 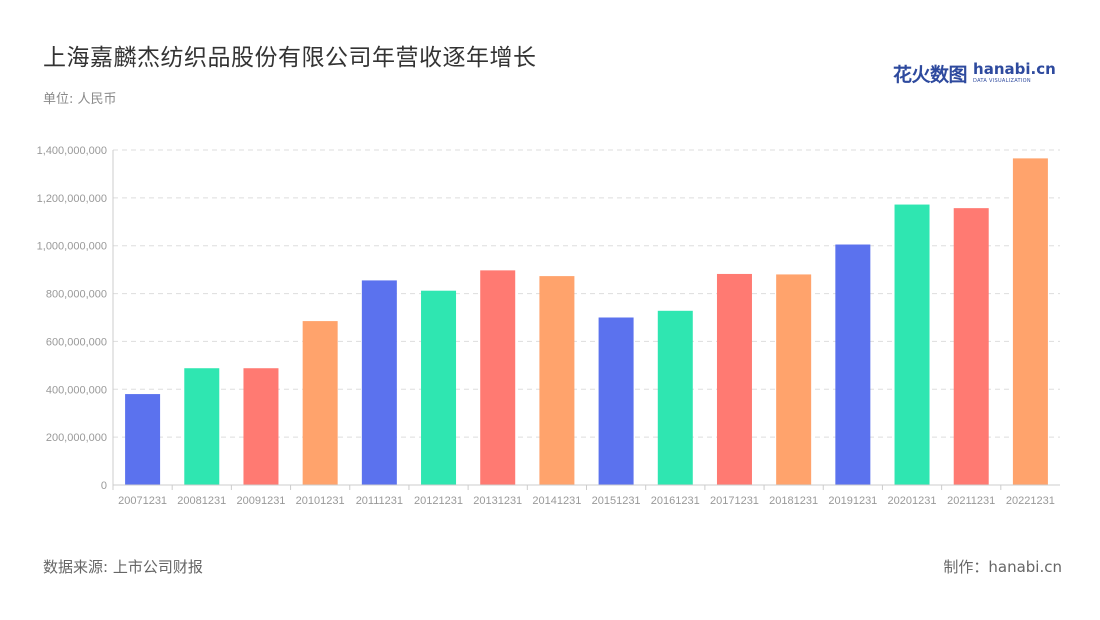 I want to click on logo-en-block: hanabi.cn DATA VISUALIZATION, so click(x=1014, y=73).